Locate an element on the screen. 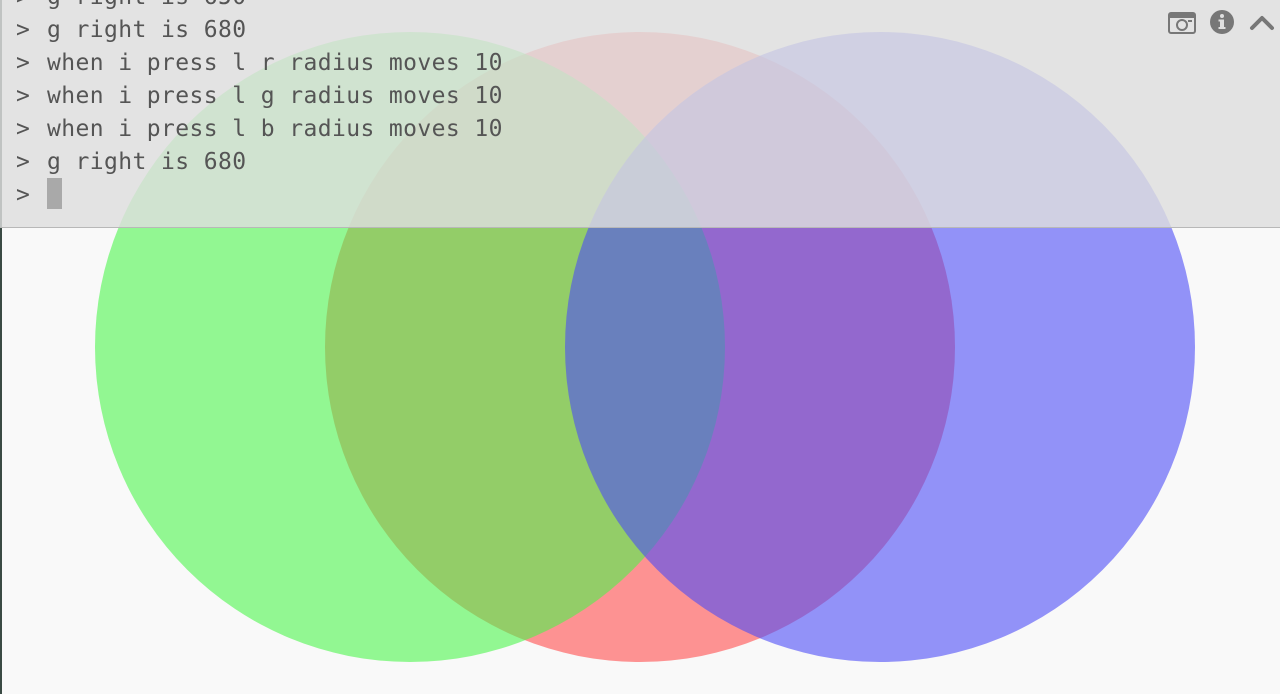 This screenshot has height=694, width=1280. info-button is located at coordinates (1222, 24).